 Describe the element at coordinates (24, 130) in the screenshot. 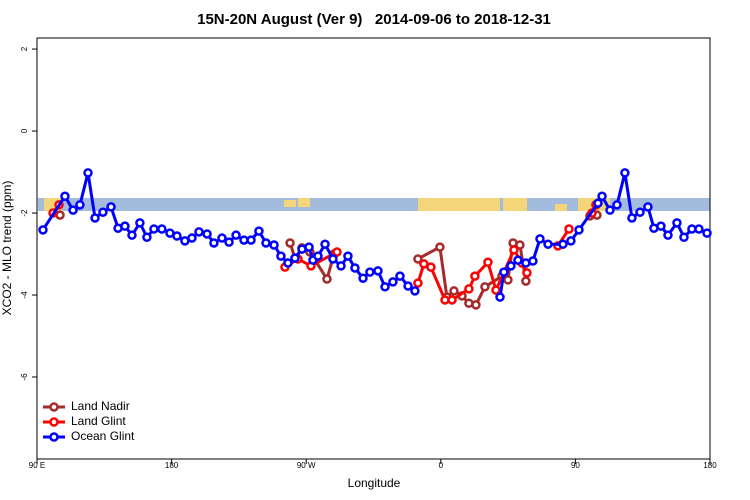

I see `y-tick-label: 0` at that location.